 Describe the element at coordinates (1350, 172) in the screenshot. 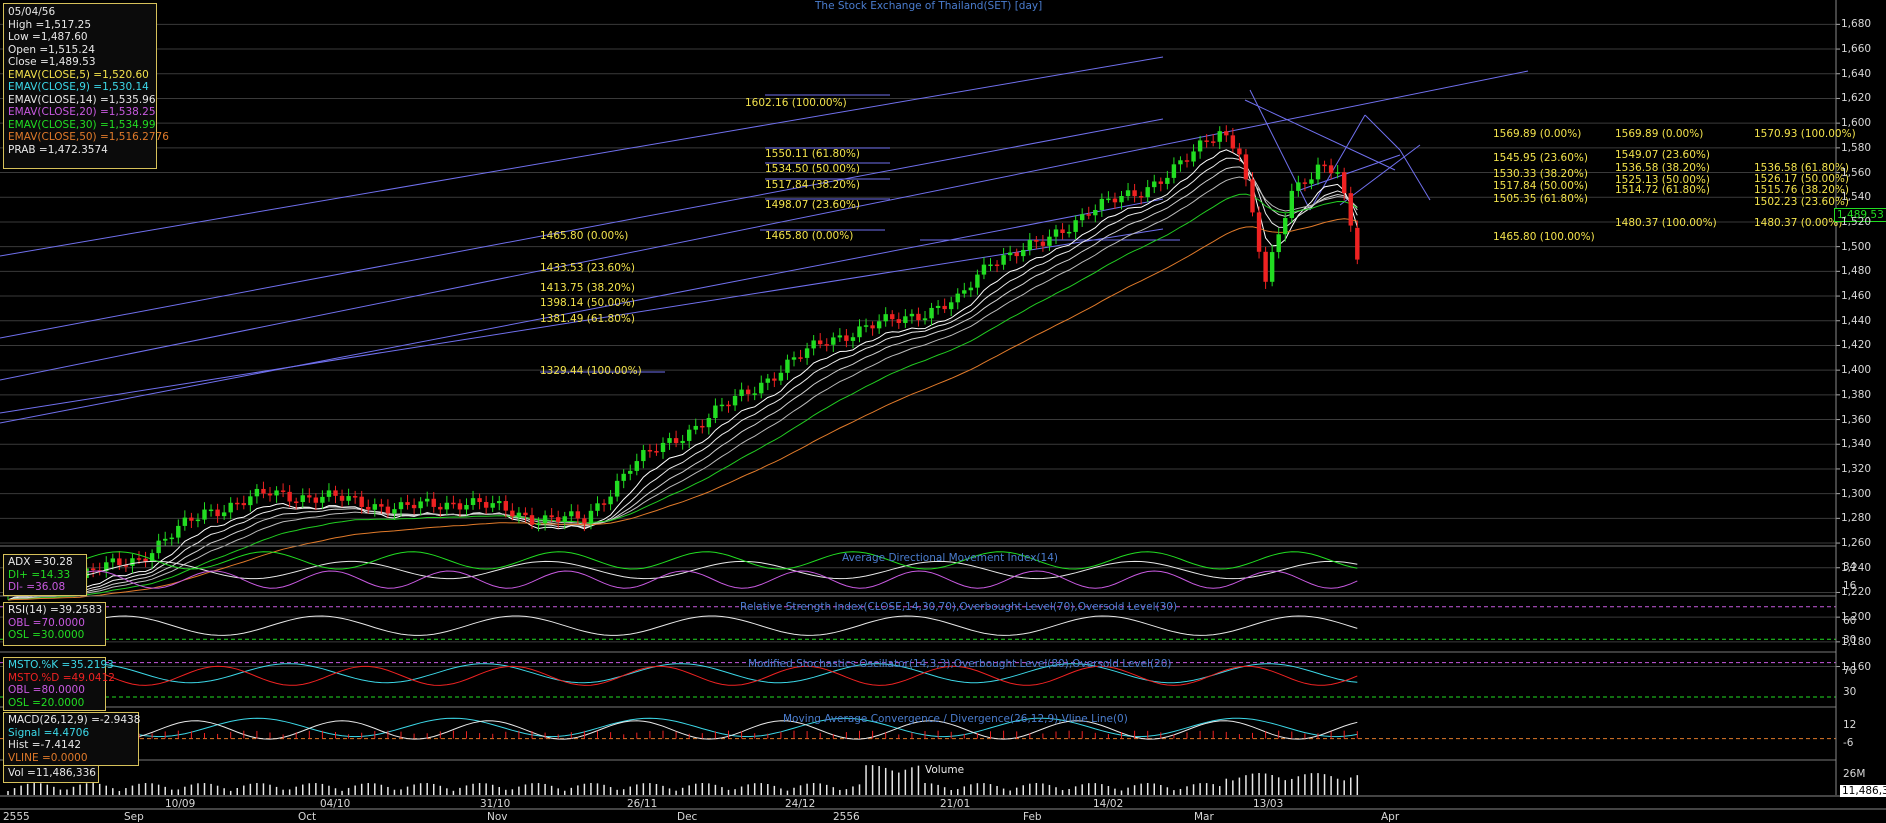

I see `trendline` at that location.